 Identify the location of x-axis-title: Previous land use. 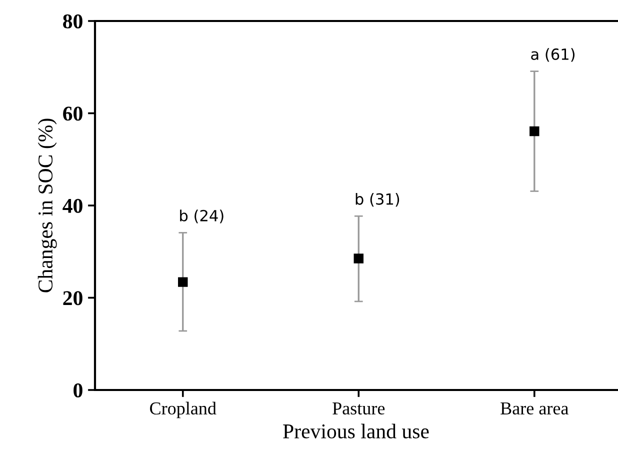
(356, 431).